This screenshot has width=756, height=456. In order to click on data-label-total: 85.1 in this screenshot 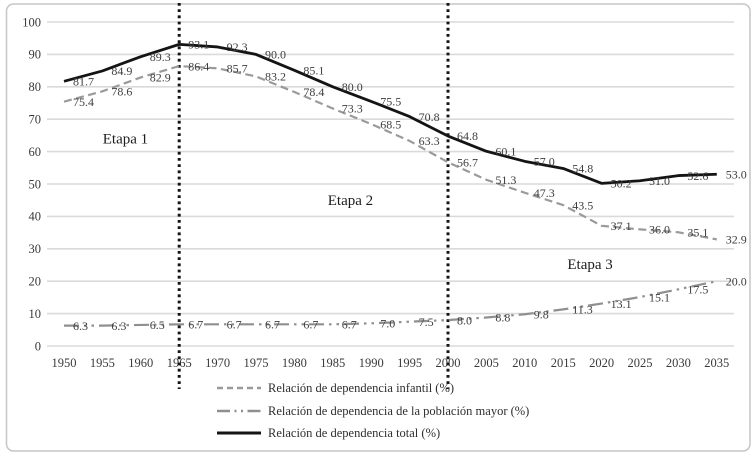, I will do `click(313, 70)`.